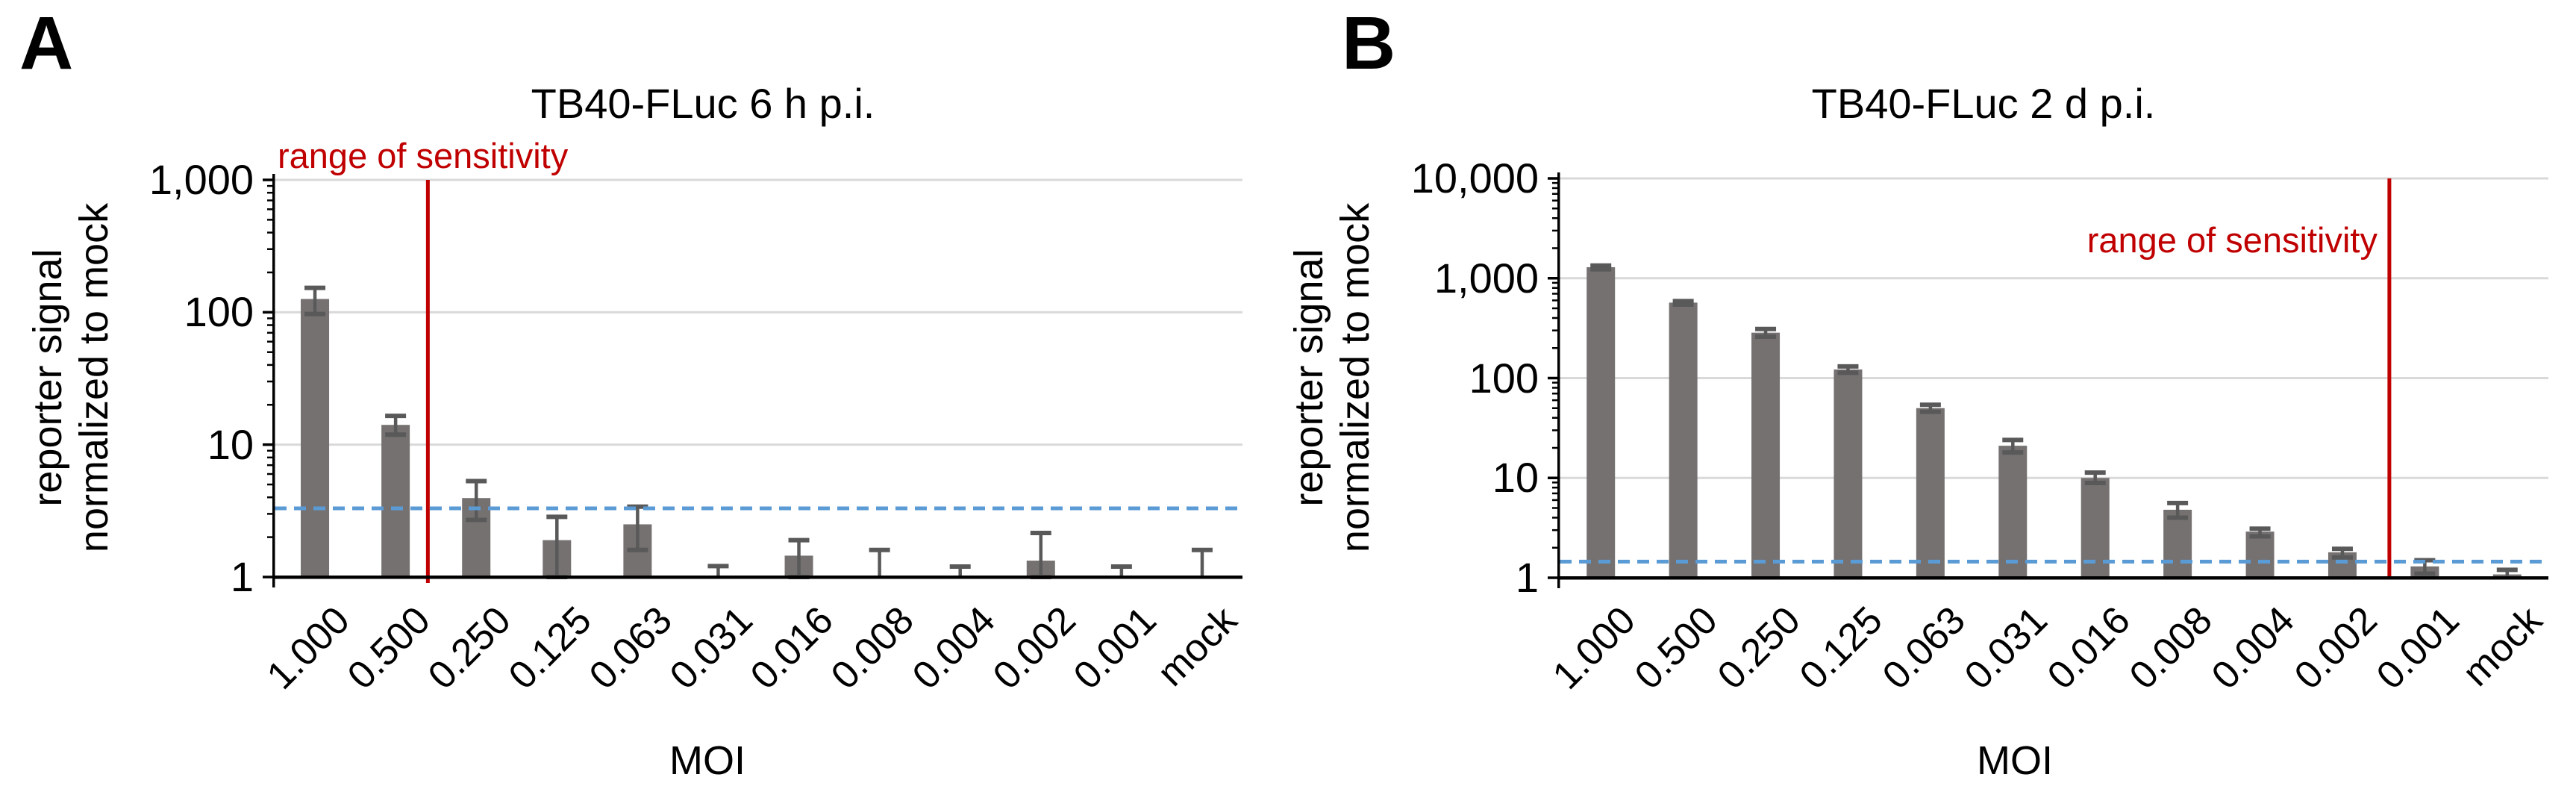 This screenshot has height=792, width=2576. I want to click on panel-b-letter: B, so click(1369, 43).